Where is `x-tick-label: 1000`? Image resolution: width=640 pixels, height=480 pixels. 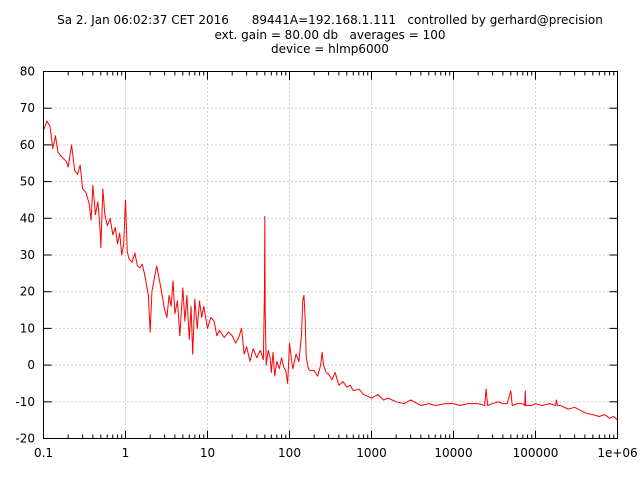 x-tick-label: 1000 is located at coordinates (371, 453).